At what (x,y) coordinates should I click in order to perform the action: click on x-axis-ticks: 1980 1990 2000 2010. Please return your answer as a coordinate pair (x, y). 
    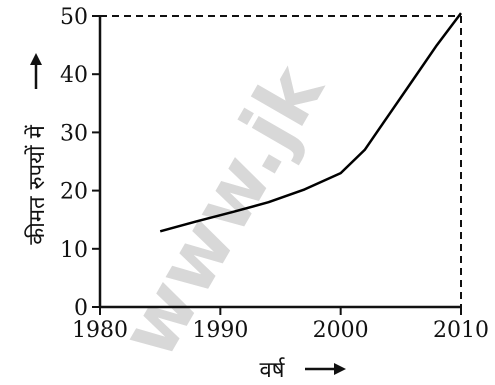
    Looking at the image, I should click on (280, 325).